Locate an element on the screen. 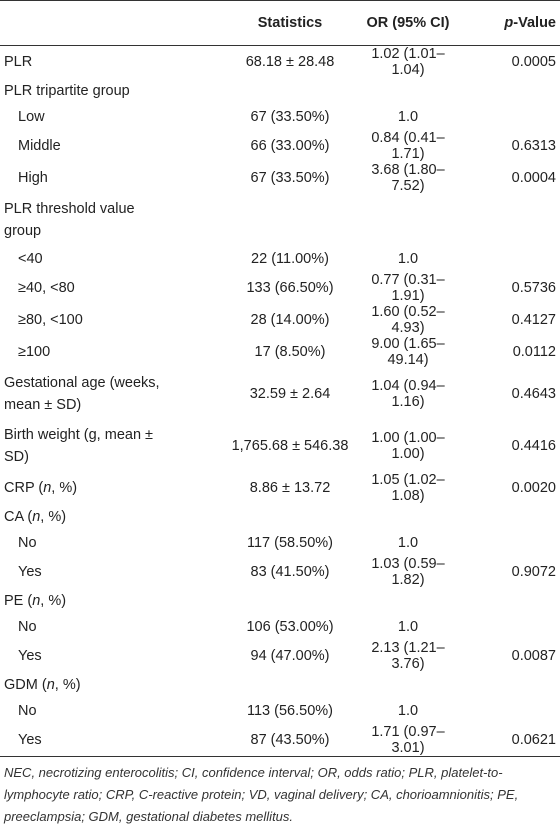  cell-p: 0.0087 is located at coordinates (533, 656).